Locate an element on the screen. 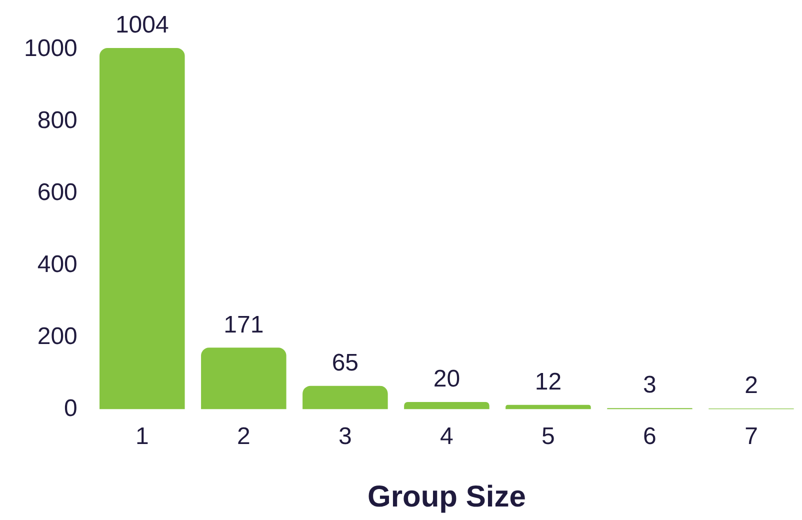 The width and height of the screenshot is (802, 520). x-tick-label: 7 is located at coordinates (751, 436).